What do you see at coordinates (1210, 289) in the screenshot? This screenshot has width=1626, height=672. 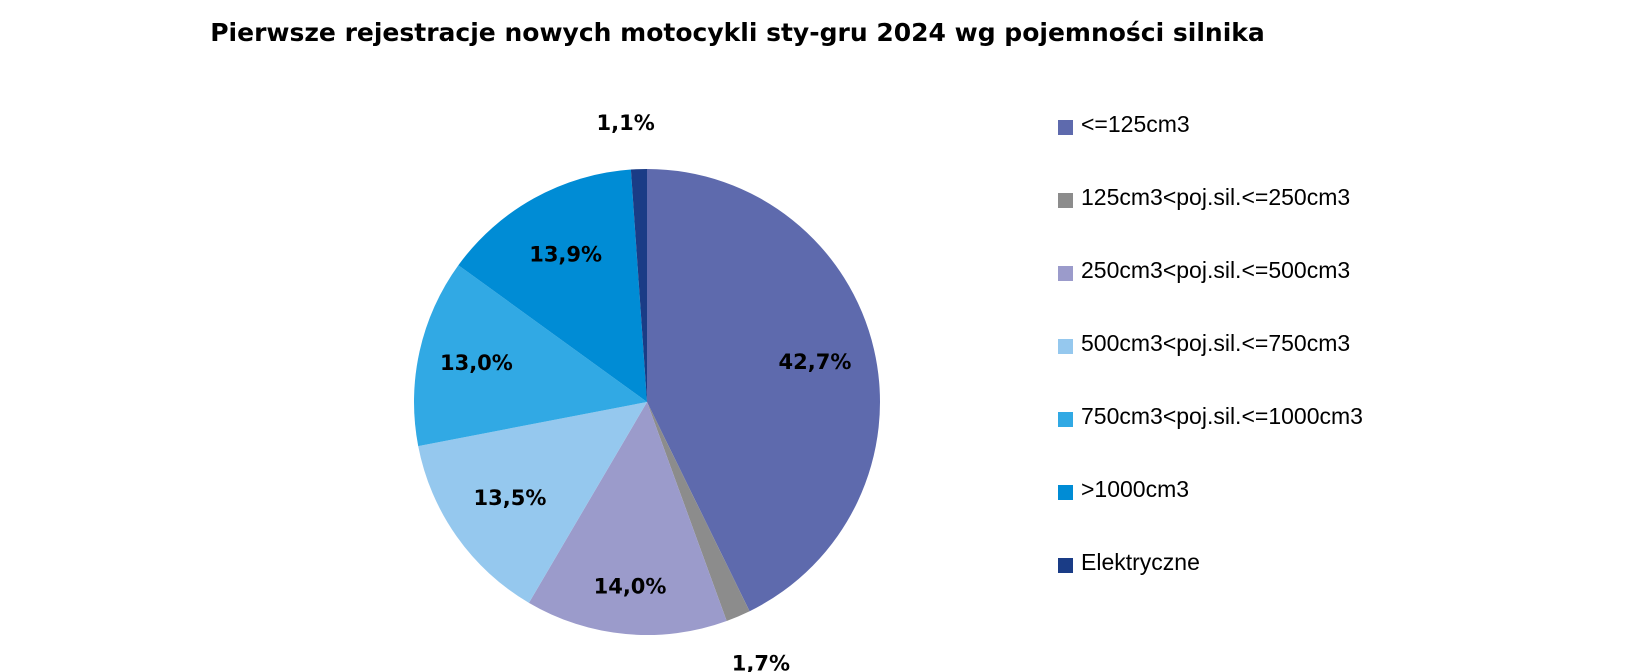 I see `legend-item: 250cm3<poj.sil.<=500cm3` at bounding box center [1210, 289].